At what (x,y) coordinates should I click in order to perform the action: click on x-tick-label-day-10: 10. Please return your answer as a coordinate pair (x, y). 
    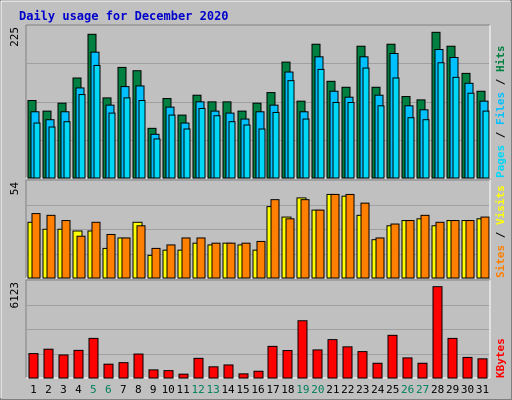
    Looking at the image, I should click on (168, 389).